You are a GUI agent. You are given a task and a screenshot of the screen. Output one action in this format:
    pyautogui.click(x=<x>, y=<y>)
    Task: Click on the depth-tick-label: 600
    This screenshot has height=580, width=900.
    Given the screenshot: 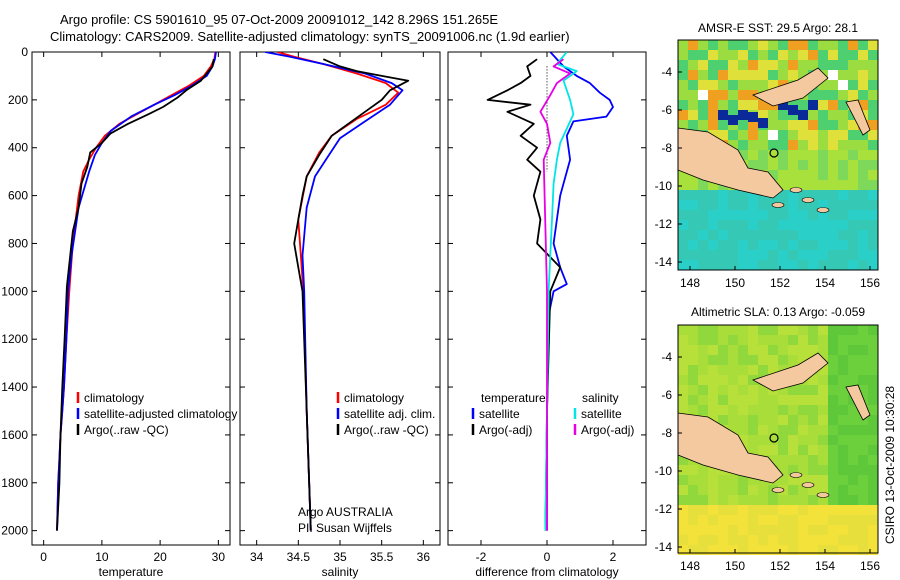 What is the action you would take?
    pyautogui.click(x=18, y=196)
    